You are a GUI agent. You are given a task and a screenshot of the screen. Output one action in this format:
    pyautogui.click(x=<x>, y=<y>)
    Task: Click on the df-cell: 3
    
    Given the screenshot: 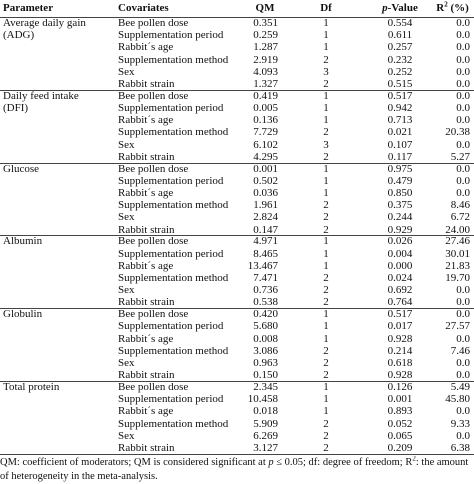 What is the action you would take?
    pyautogui.click(x=326, y=144)
    